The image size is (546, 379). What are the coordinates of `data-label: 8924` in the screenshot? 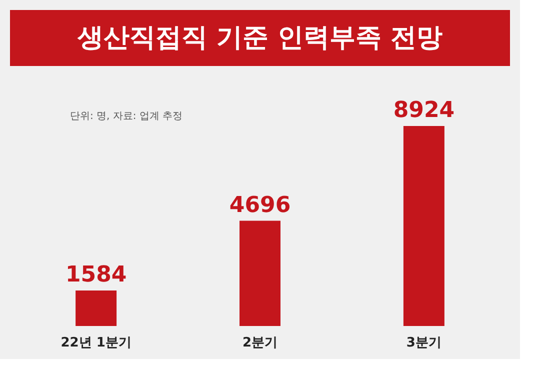 It's located at (424, 110).